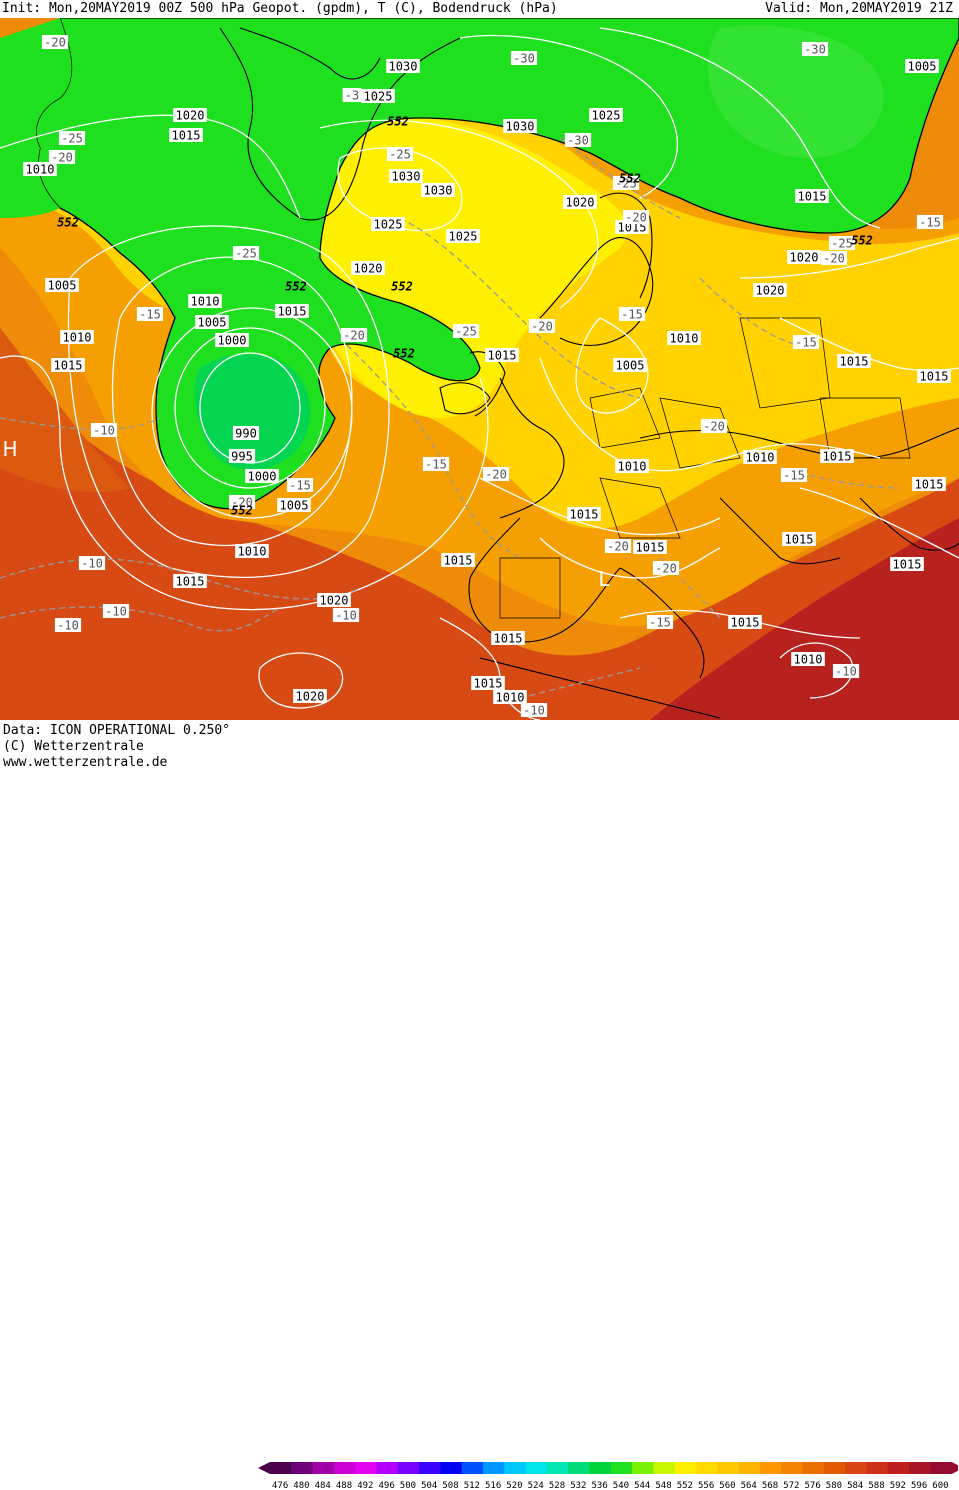  Describe the element at coordinates (242, 456) in the screenshot. I see `isobar-label: 995` at that location.